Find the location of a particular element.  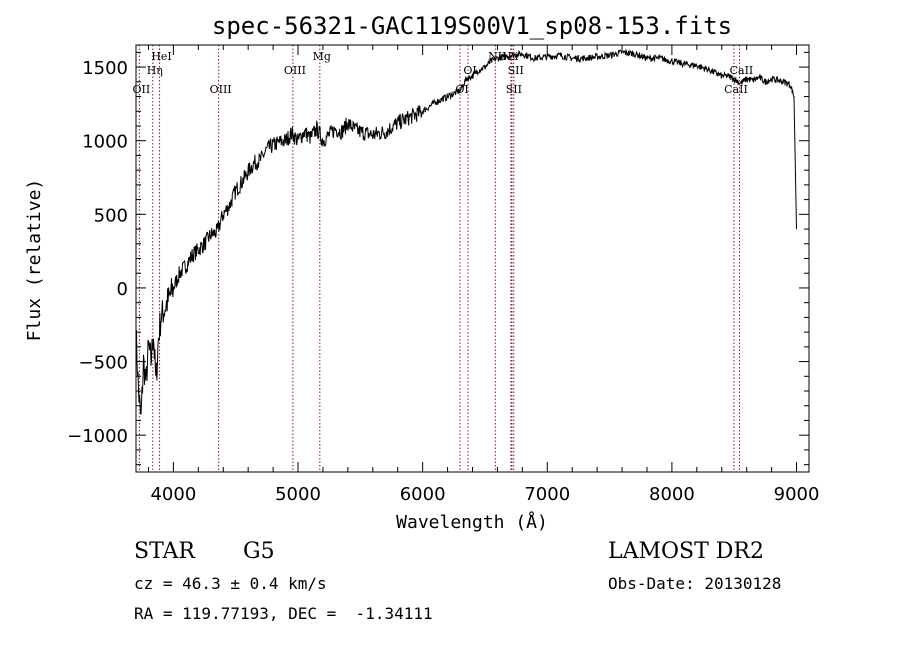

x-axis-label: Wavelength (Å) is located at coordinates (472, 522).